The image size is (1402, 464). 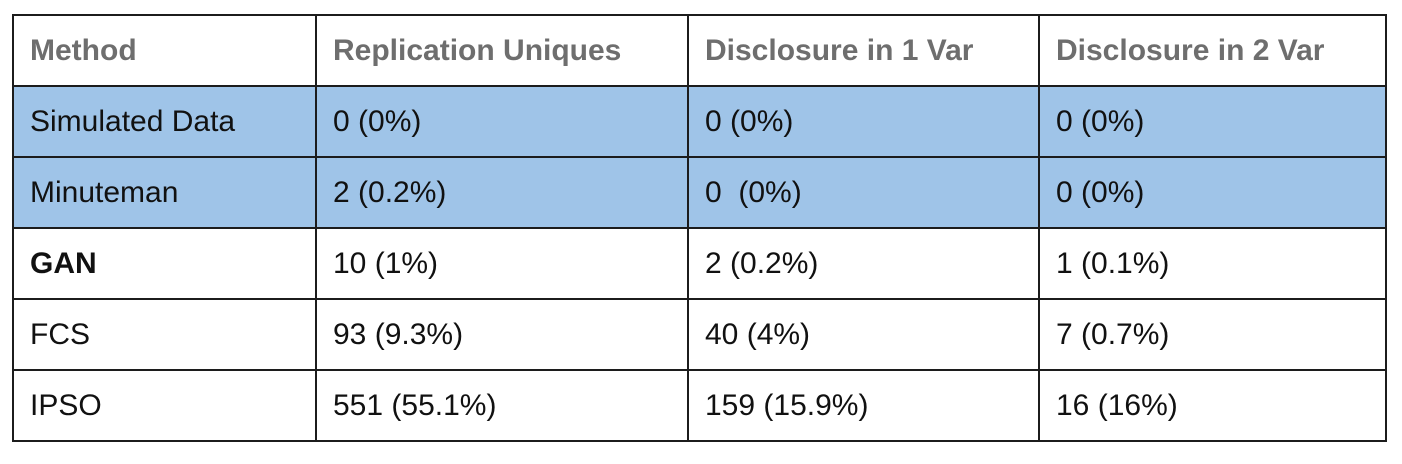 What do you see at coordinates (164, 334) in the screenshot?
I see `cell-method: FCS` at bounding box center [164, 334].